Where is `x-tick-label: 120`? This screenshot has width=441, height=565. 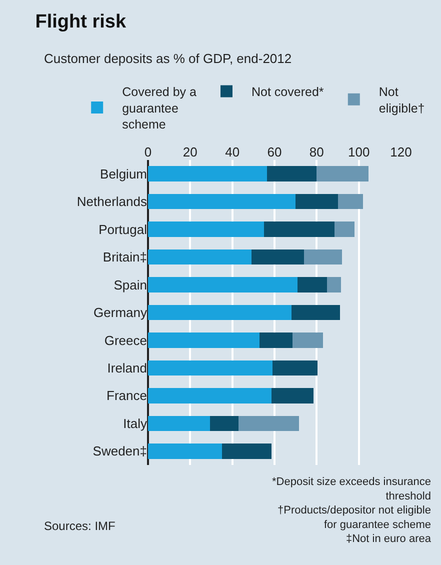 x-tick-label: 120 is located at coordinates (401, 152).